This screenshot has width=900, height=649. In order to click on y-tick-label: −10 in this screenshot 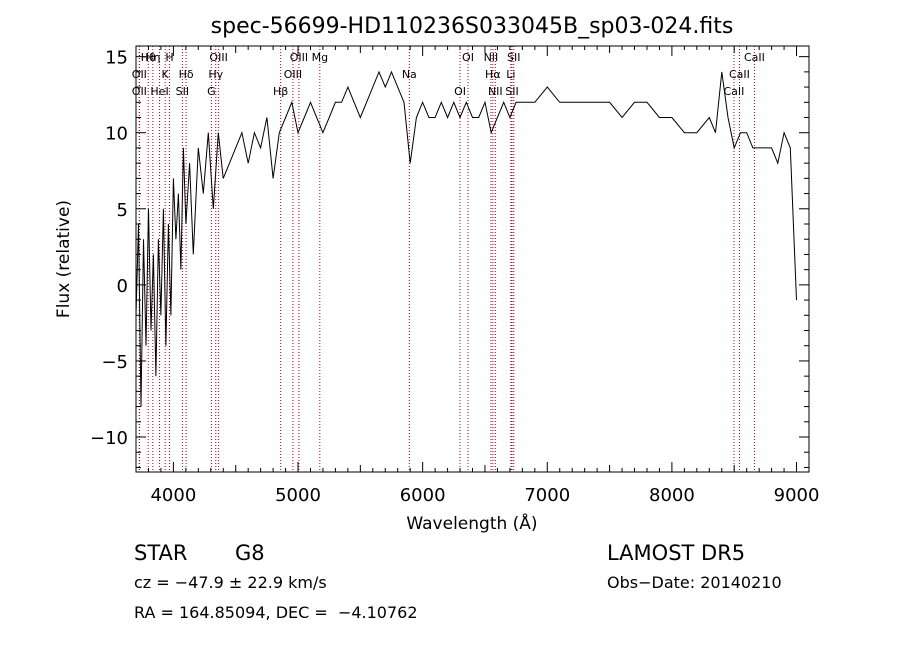, I will do `click(109, 438)`.